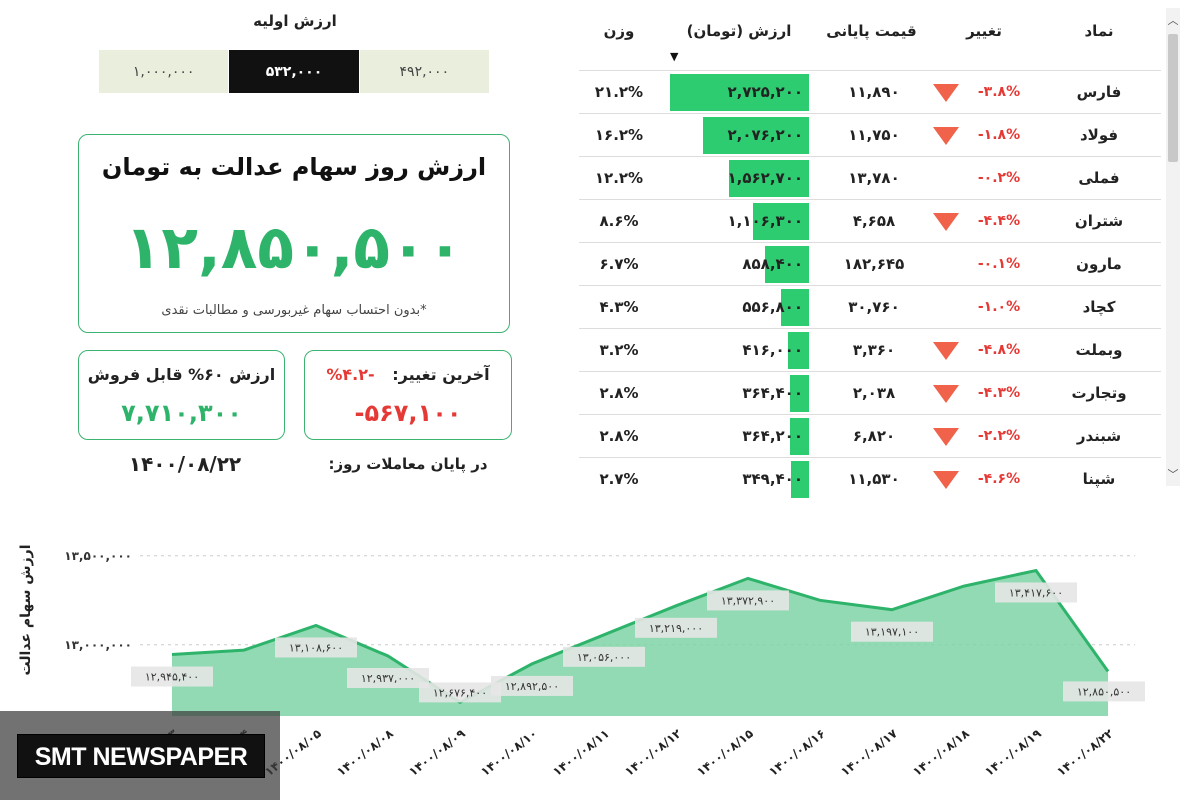 This screenshot has height=800, width=1200. I want to click on row-symbol: شپنا, so click(1099, 479).